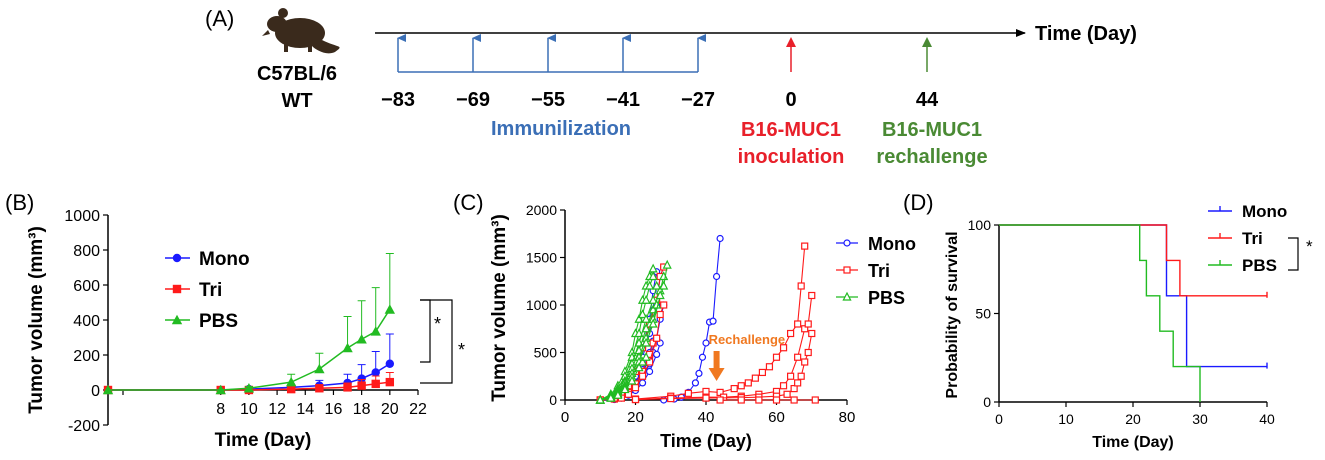 Image resolution: width=1325 pixels, height=460 pixels. Describe the element at coordinates (698, 100) in the screenshot. I see `immunization-day-5: −27` at that location.